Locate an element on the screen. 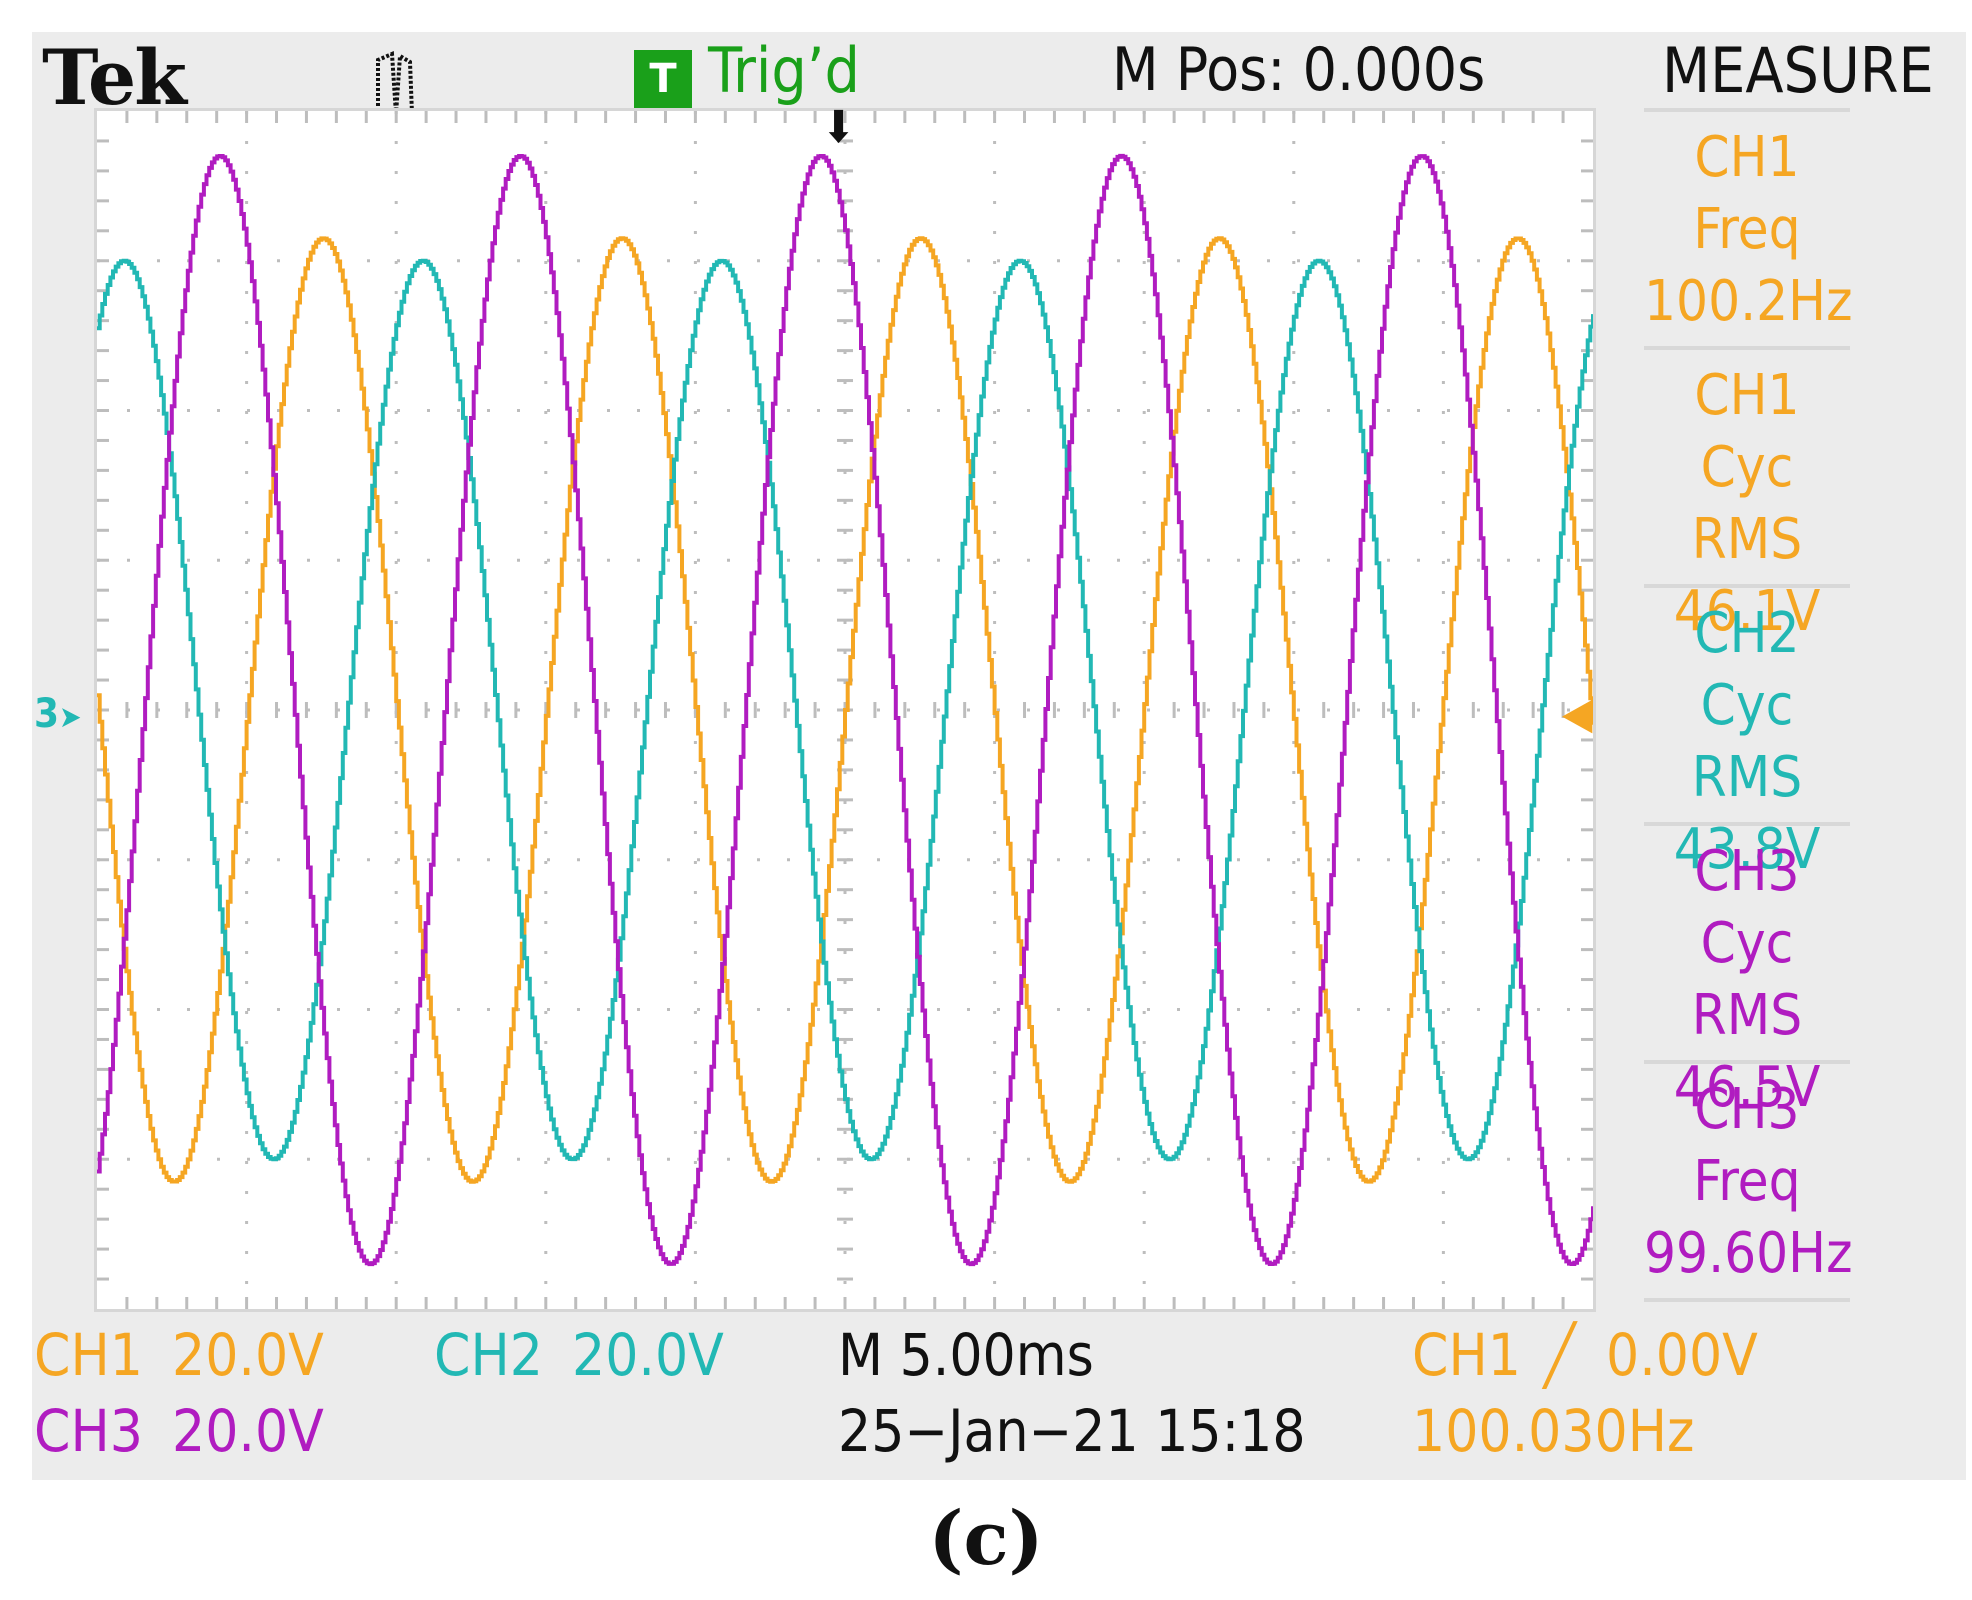 The width and height of the screenshot is (1972, 1600). measure-box-ch1-rms: CH1 Cyc RMS 46.1V is located at coordinates (1747, 504).